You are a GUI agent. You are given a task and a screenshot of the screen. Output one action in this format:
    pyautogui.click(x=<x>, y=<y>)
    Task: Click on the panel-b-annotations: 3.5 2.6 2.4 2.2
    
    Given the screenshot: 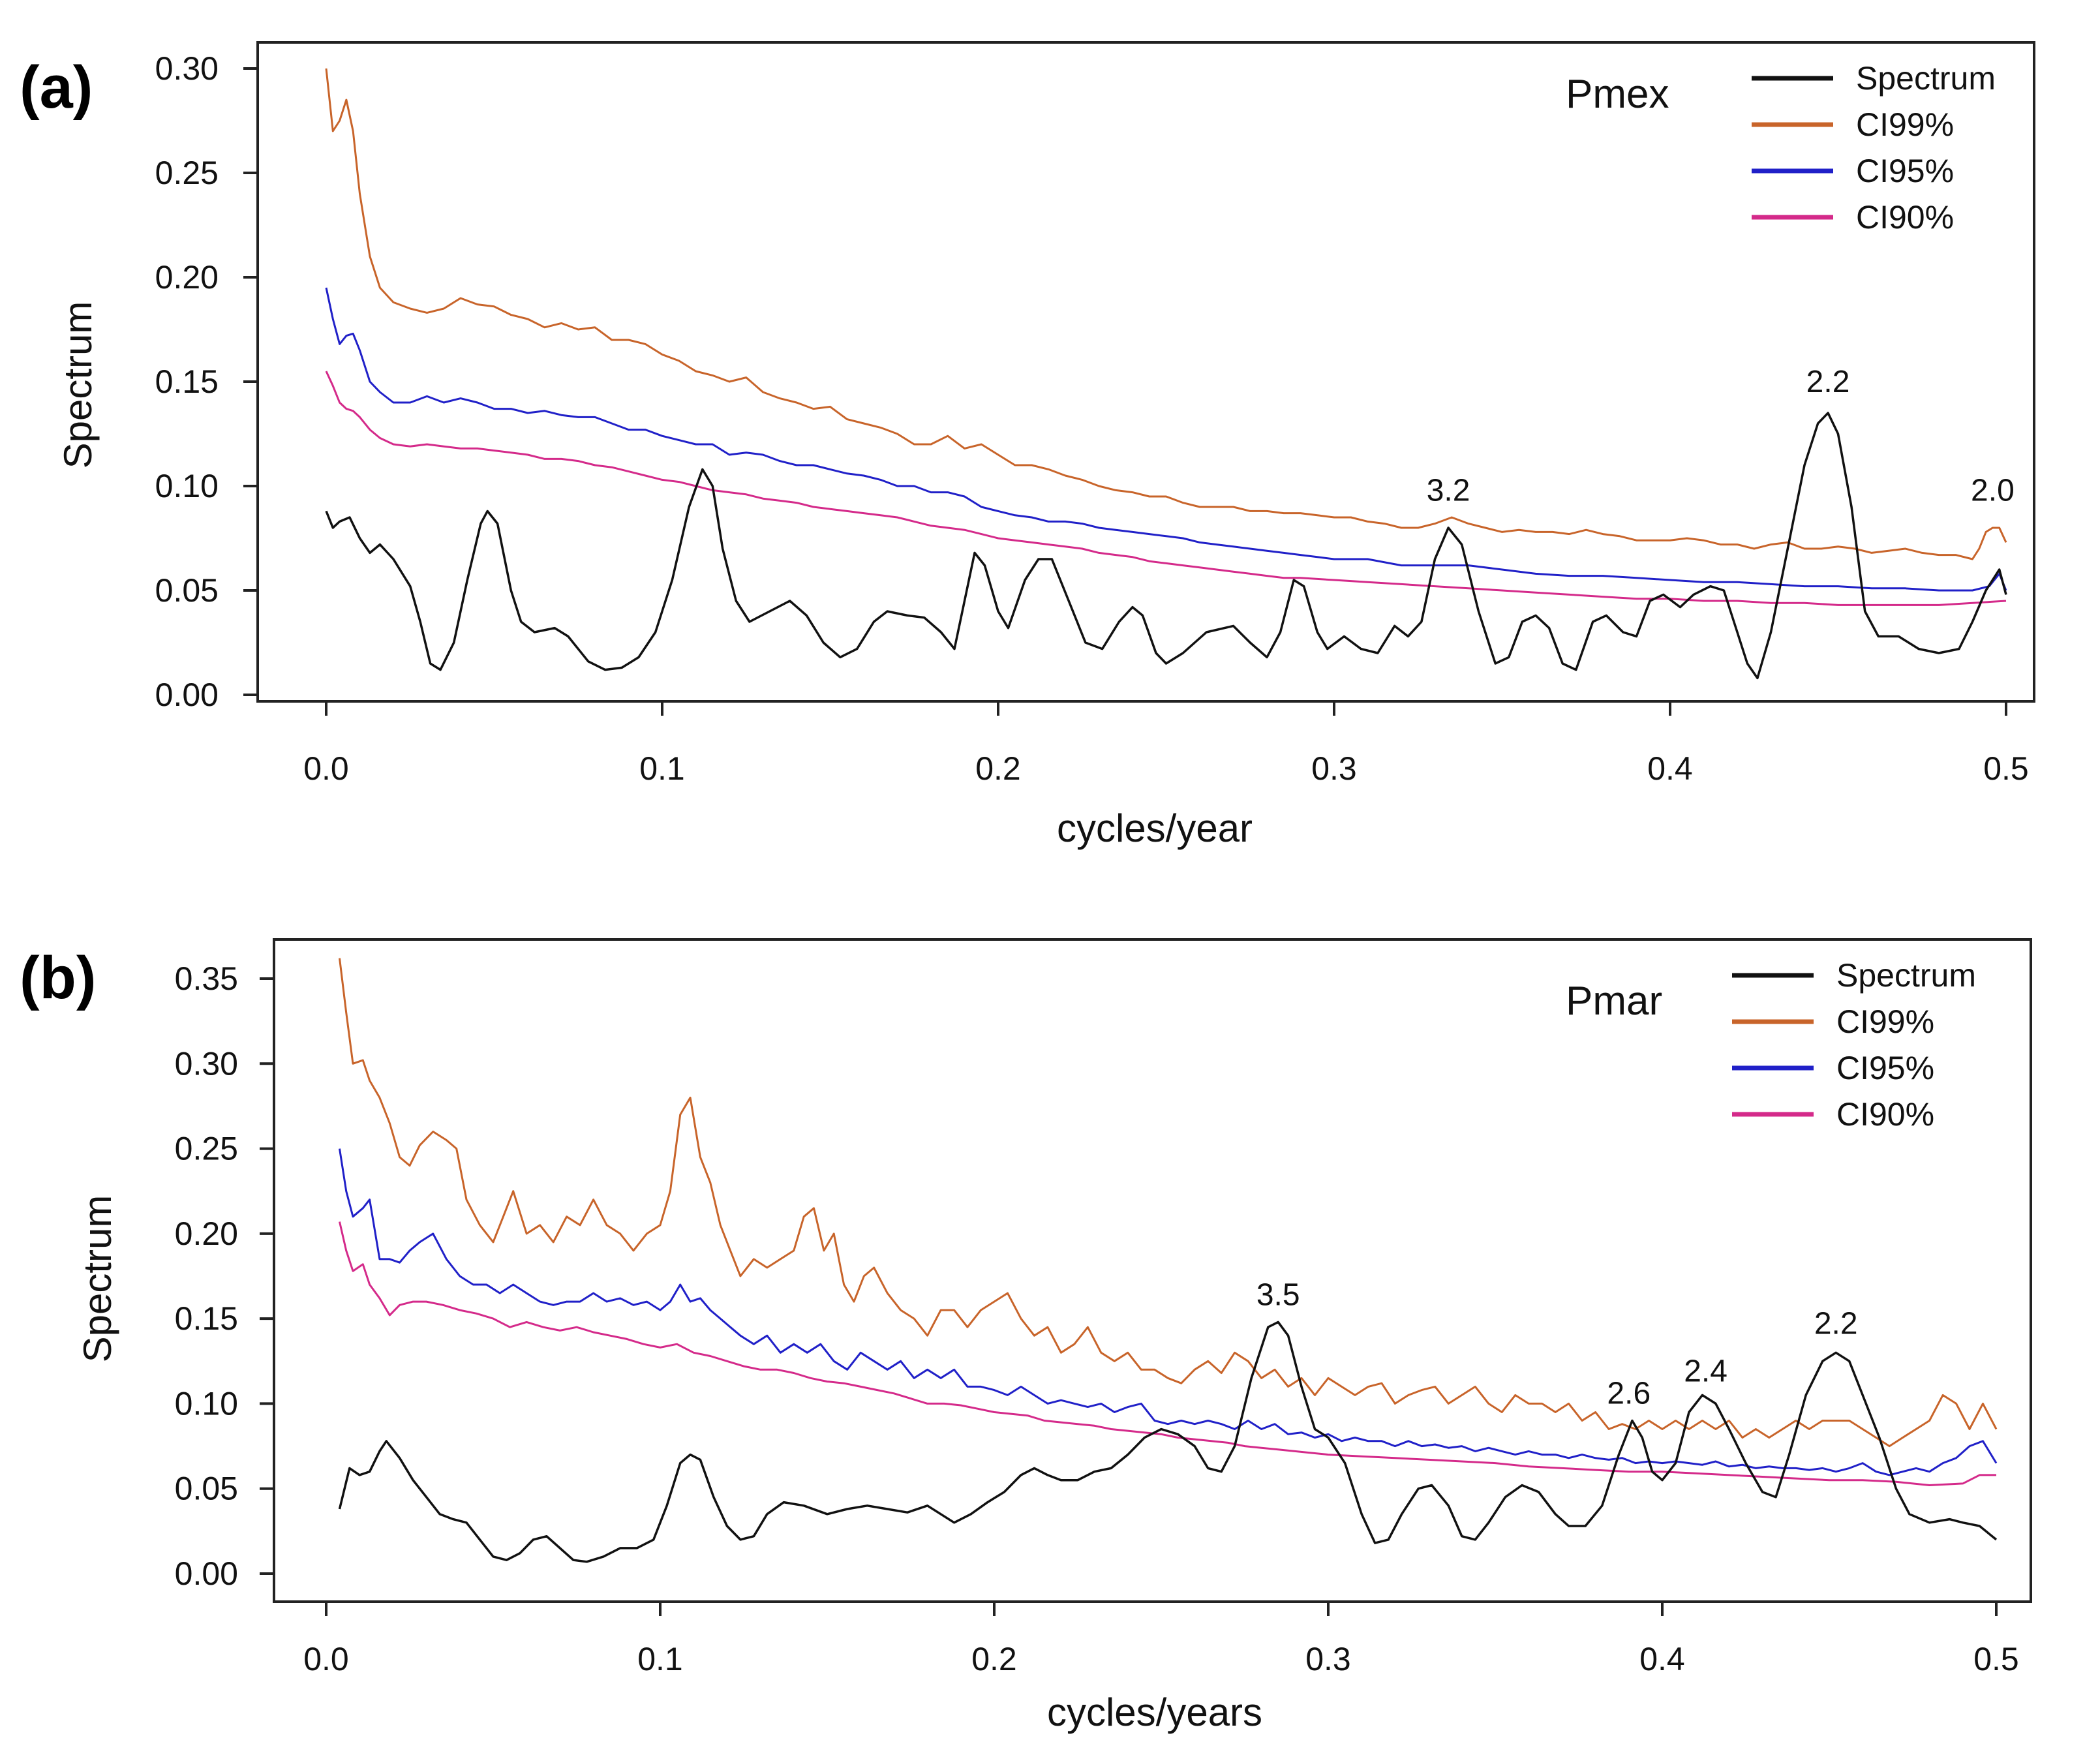 What is the action you would take?
    pyautogui.click(x=1557, y=1344)
    